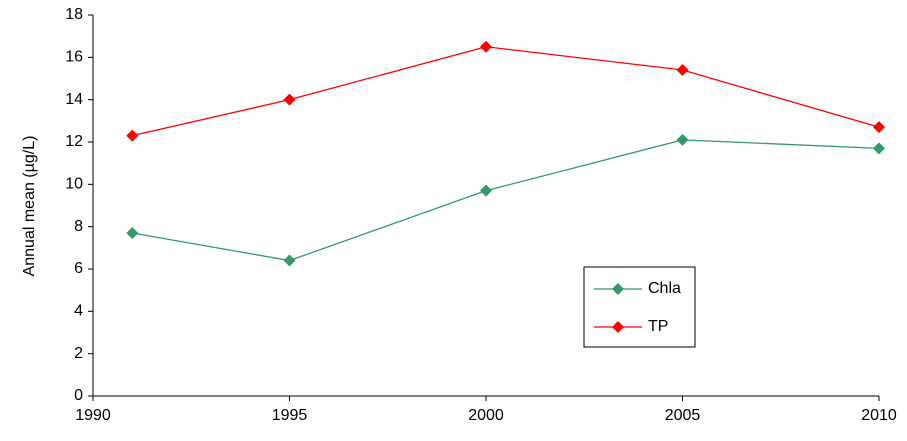 This screenshot has width=907, height=441. I want to click on legend, so click(639, 307).